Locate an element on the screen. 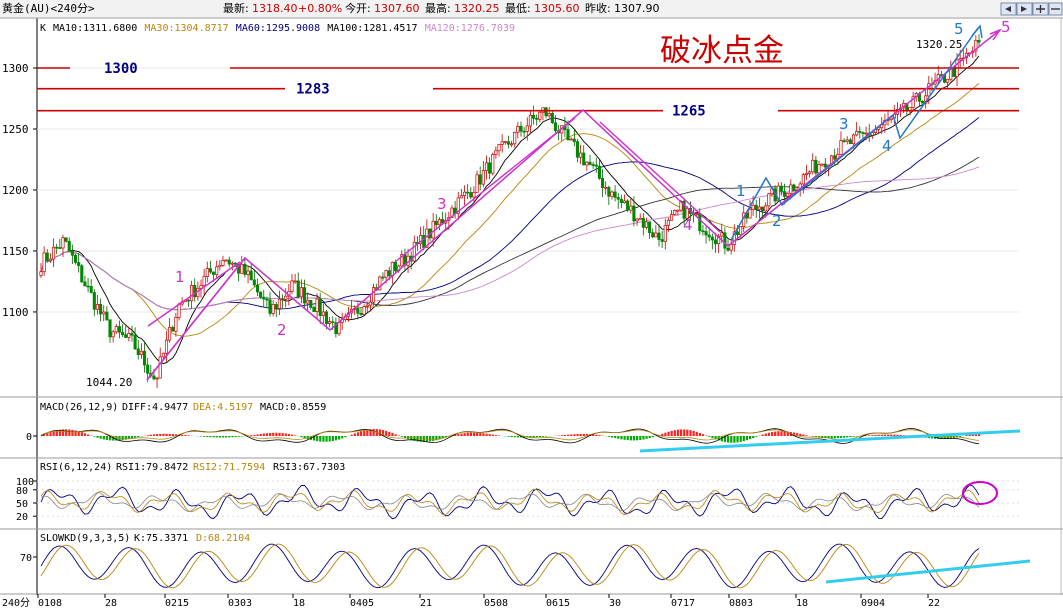 This screenshot has width=1063, height=610. open-label: 今开: is located at coordinates (358, 8).